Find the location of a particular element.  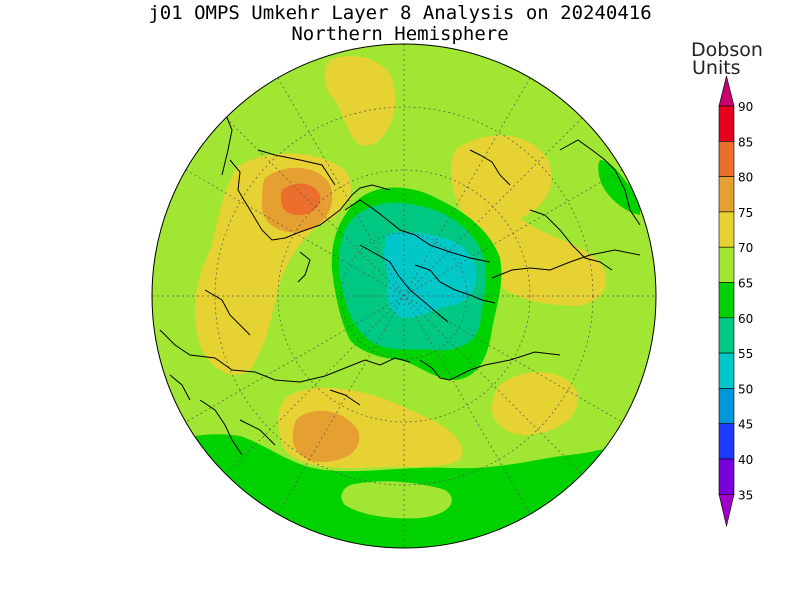

colorbar-tick-label: 35 is located at coordinates (745, 495).